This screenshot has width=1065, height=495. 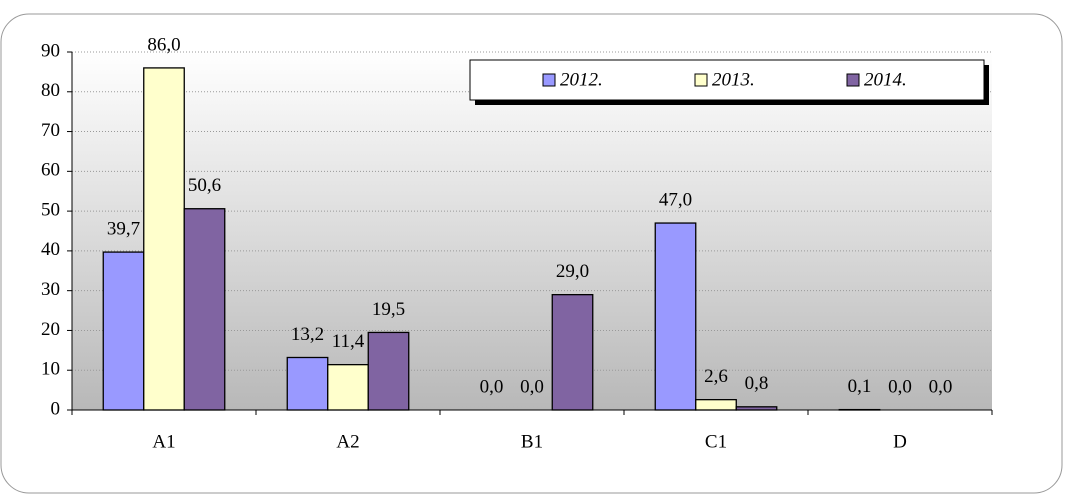 What do you see at coordinates (581, 79) in the screenshot?
I see `legend-label: 2012.` at bounding box center [581, 79].